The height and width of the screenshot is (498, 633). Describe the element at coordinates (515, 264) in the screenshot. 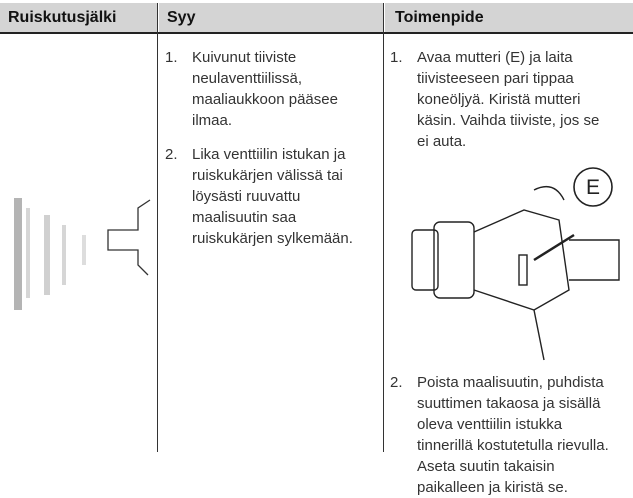

I see `spray-gun-figure: E` at that location.